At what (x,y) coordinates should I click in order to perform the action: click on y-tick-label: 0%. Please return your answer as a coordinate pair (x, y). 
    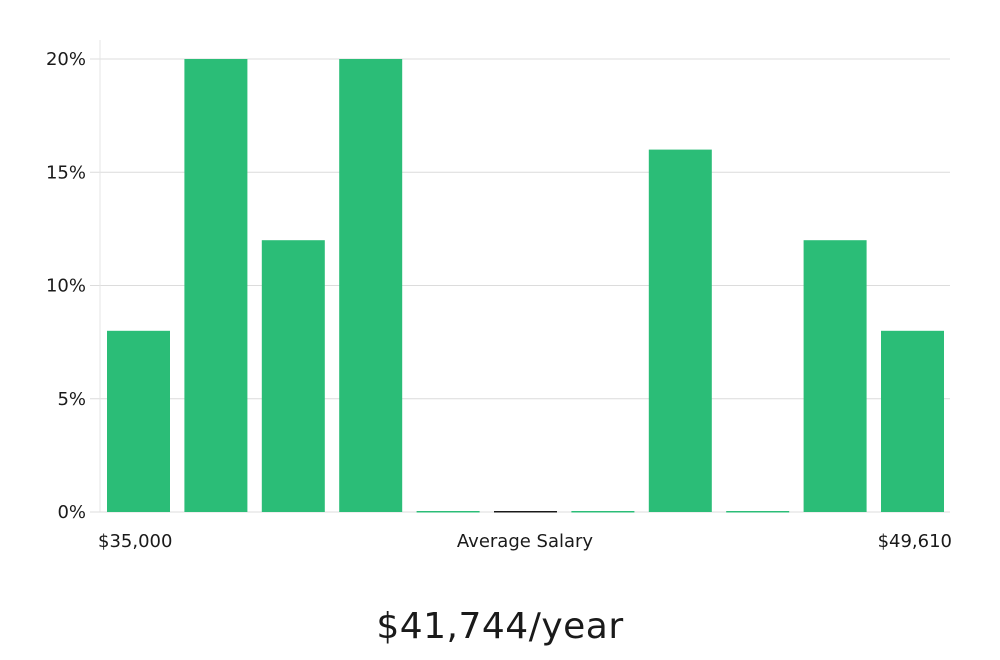
    Looking at the image, I should click on (71, 512).